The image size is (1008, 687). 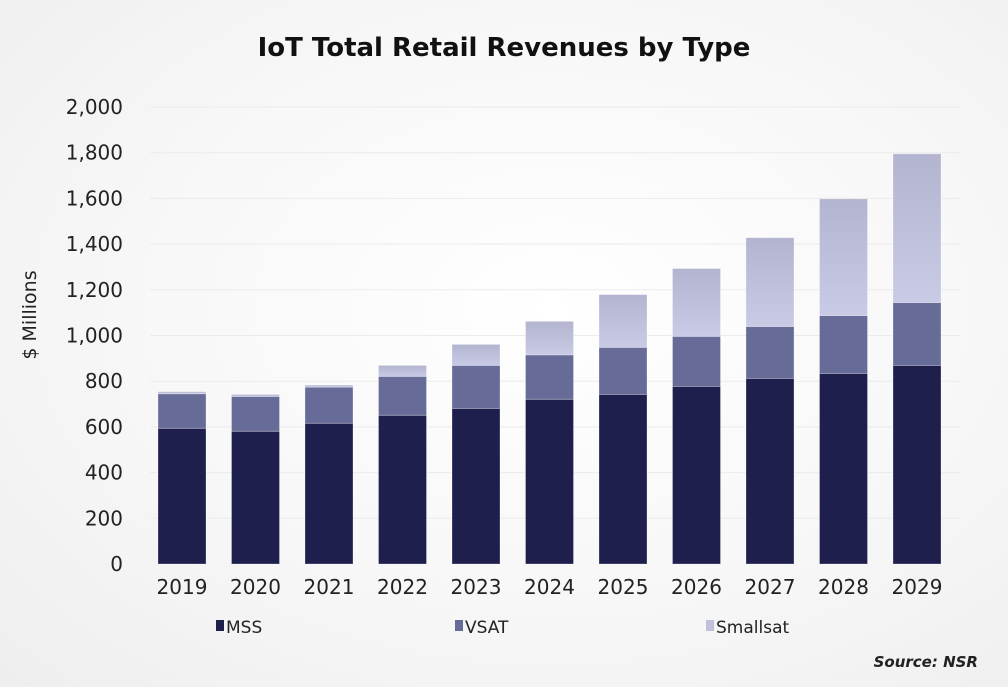 What do you see at coordinates (623, 587) in the screenshot?
I see `x-tick-label: 2025` at bounding box center [623, 587].